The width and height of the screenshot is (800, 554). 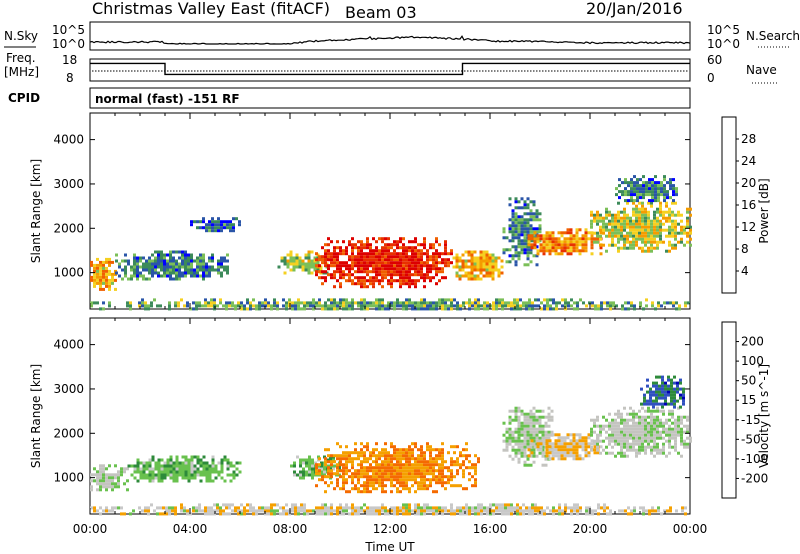 What do you see at coordinates (745, 271) in the screenshot?
I see `power-colorbar-tick-label: 4` at bounding box center [745, 271].